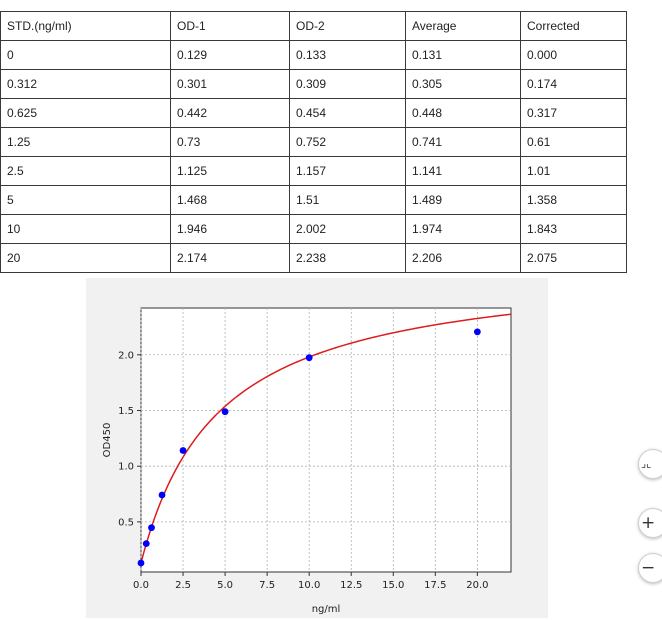 The height and width of the screenshot is (620, 662). I want to click on table-row: 5 1.468 1.51 1.489 1.358, so click(313, 200).